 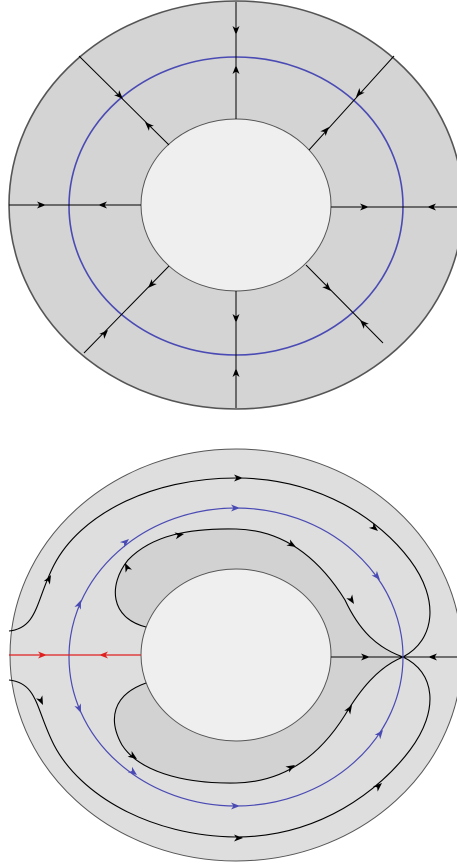 I want to click on top-ray-southwest, so click(x=126, y=309).